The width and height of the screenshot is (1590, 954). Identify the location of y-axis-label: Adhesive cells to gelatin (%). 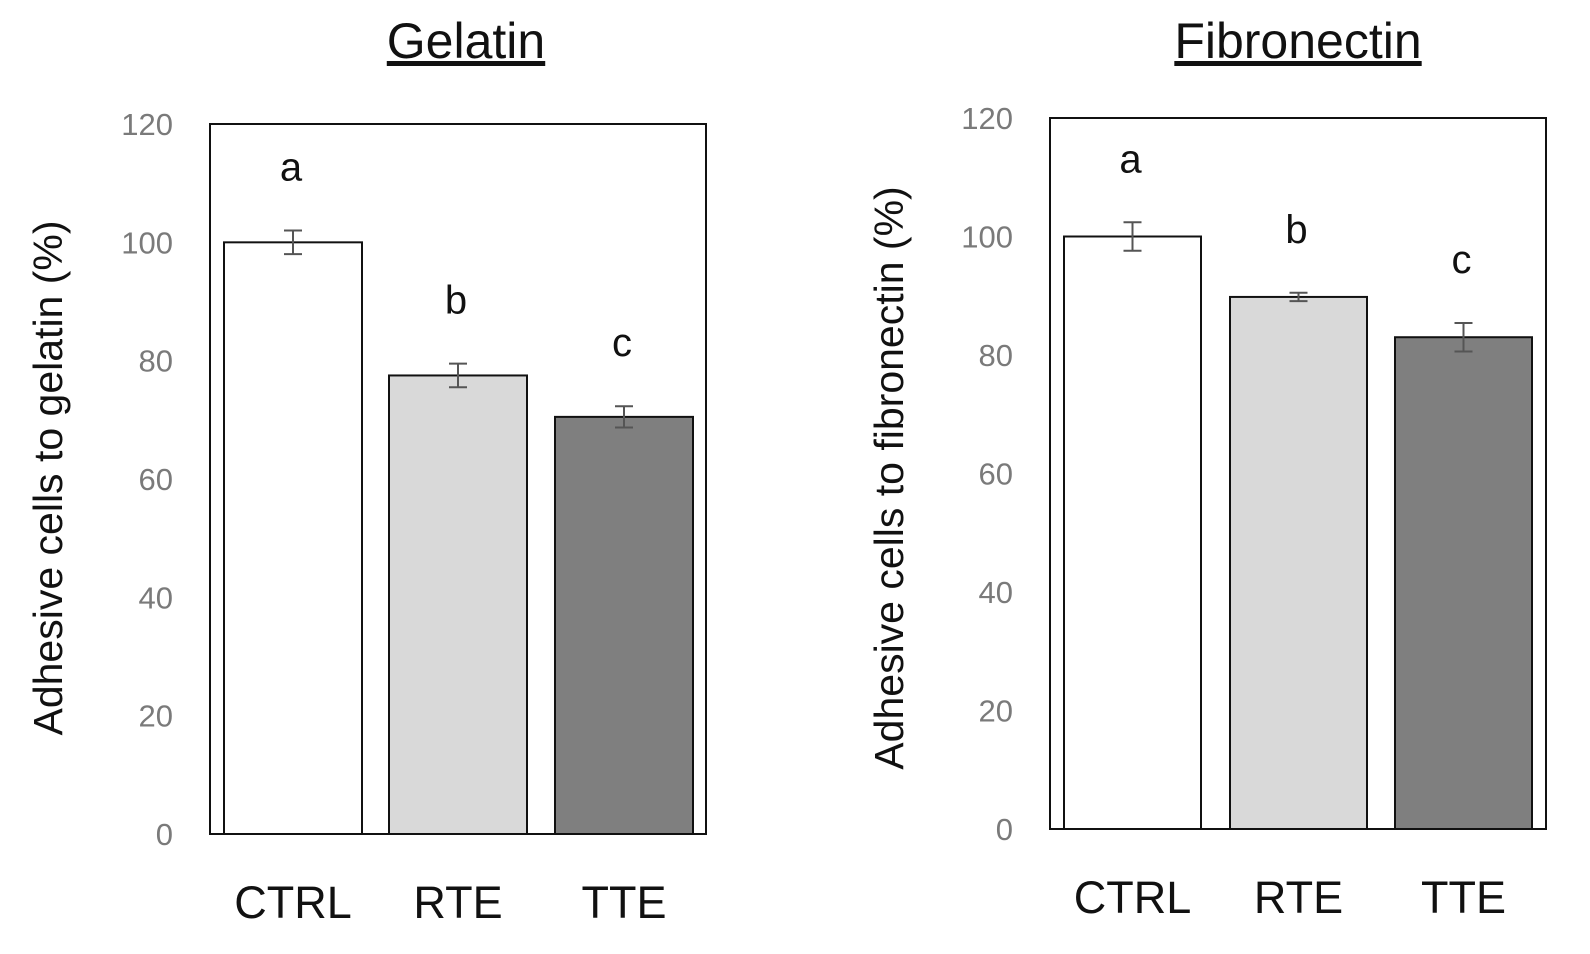
(48, 477).